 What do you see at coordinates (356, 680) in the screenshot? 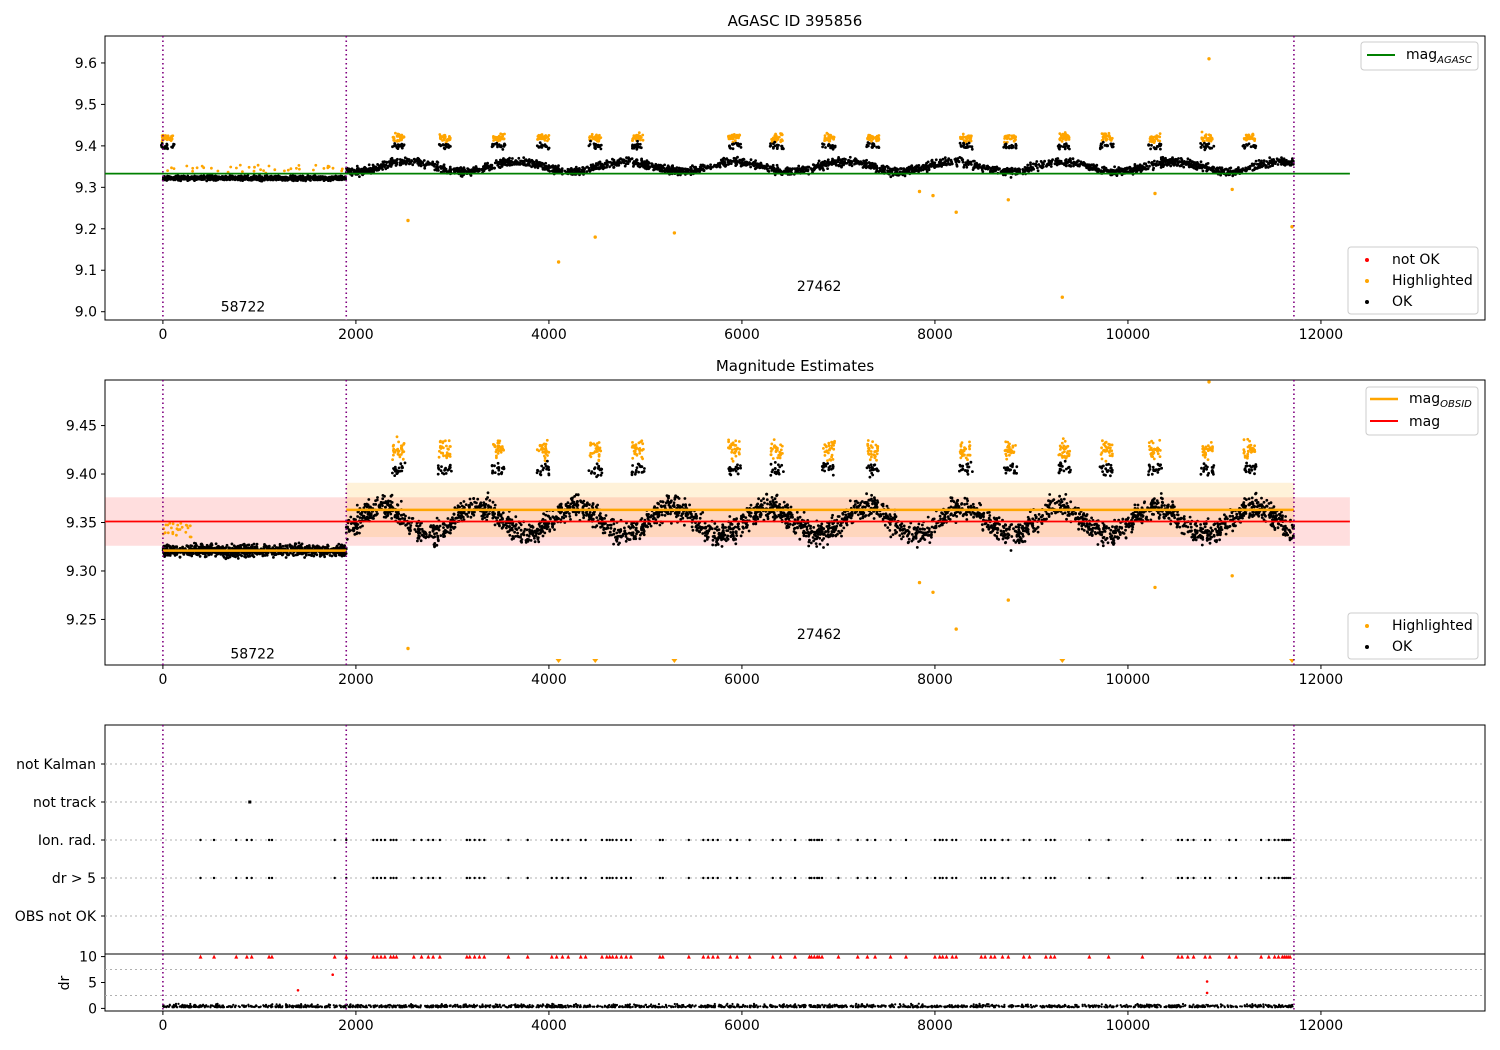
I see `x-tick-label: 2000` at bounding box center [356, 680].